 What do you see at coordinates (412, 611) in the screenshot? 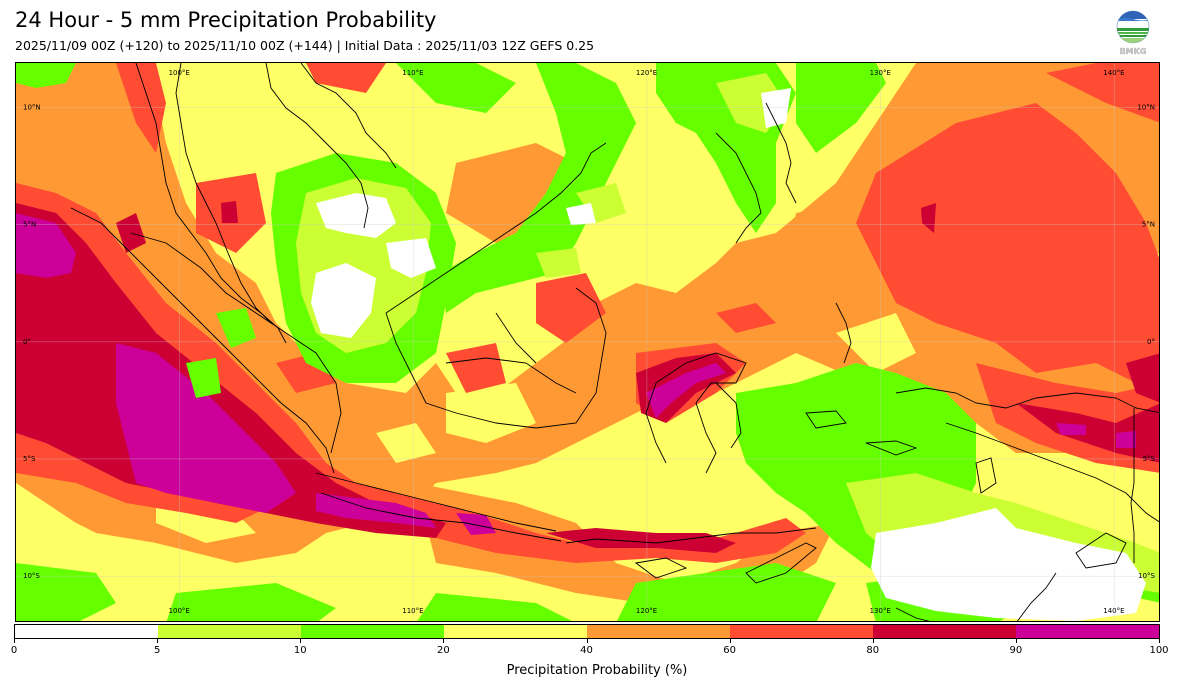
I see `lon-label-bottom: 110°E` at bounding box center [412, 611].